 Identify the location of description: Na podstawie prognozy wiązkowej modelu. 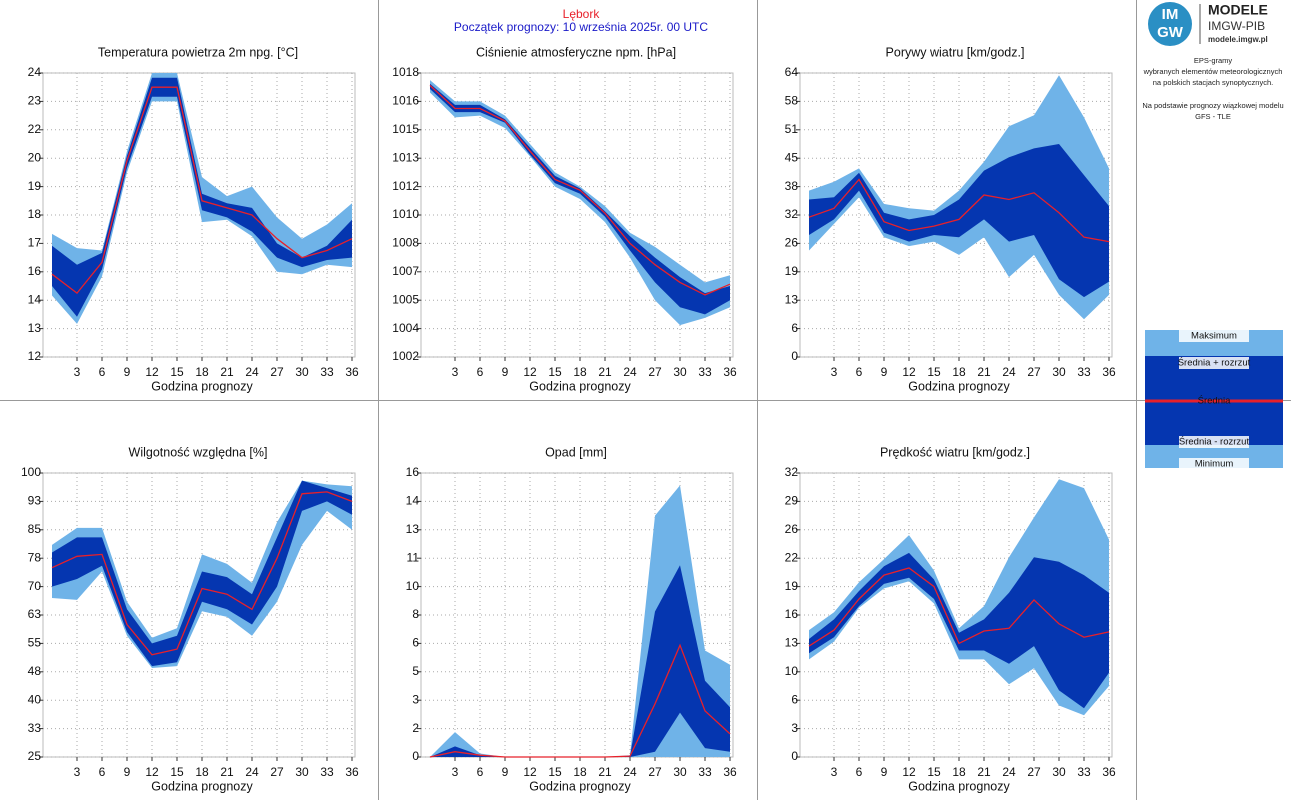
(1212, 105).